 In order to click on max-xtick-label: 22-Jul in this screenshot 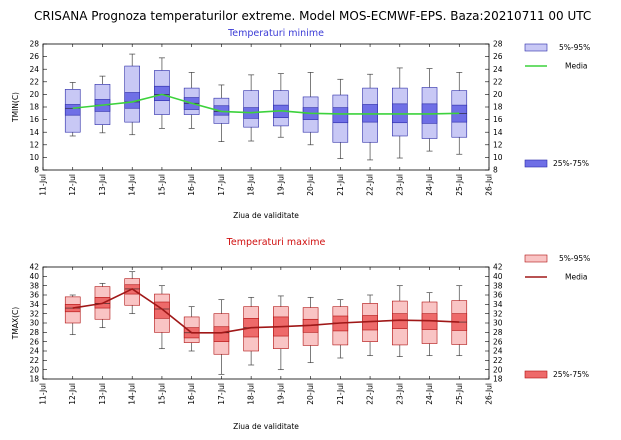, I will do `click(370, 394)`.